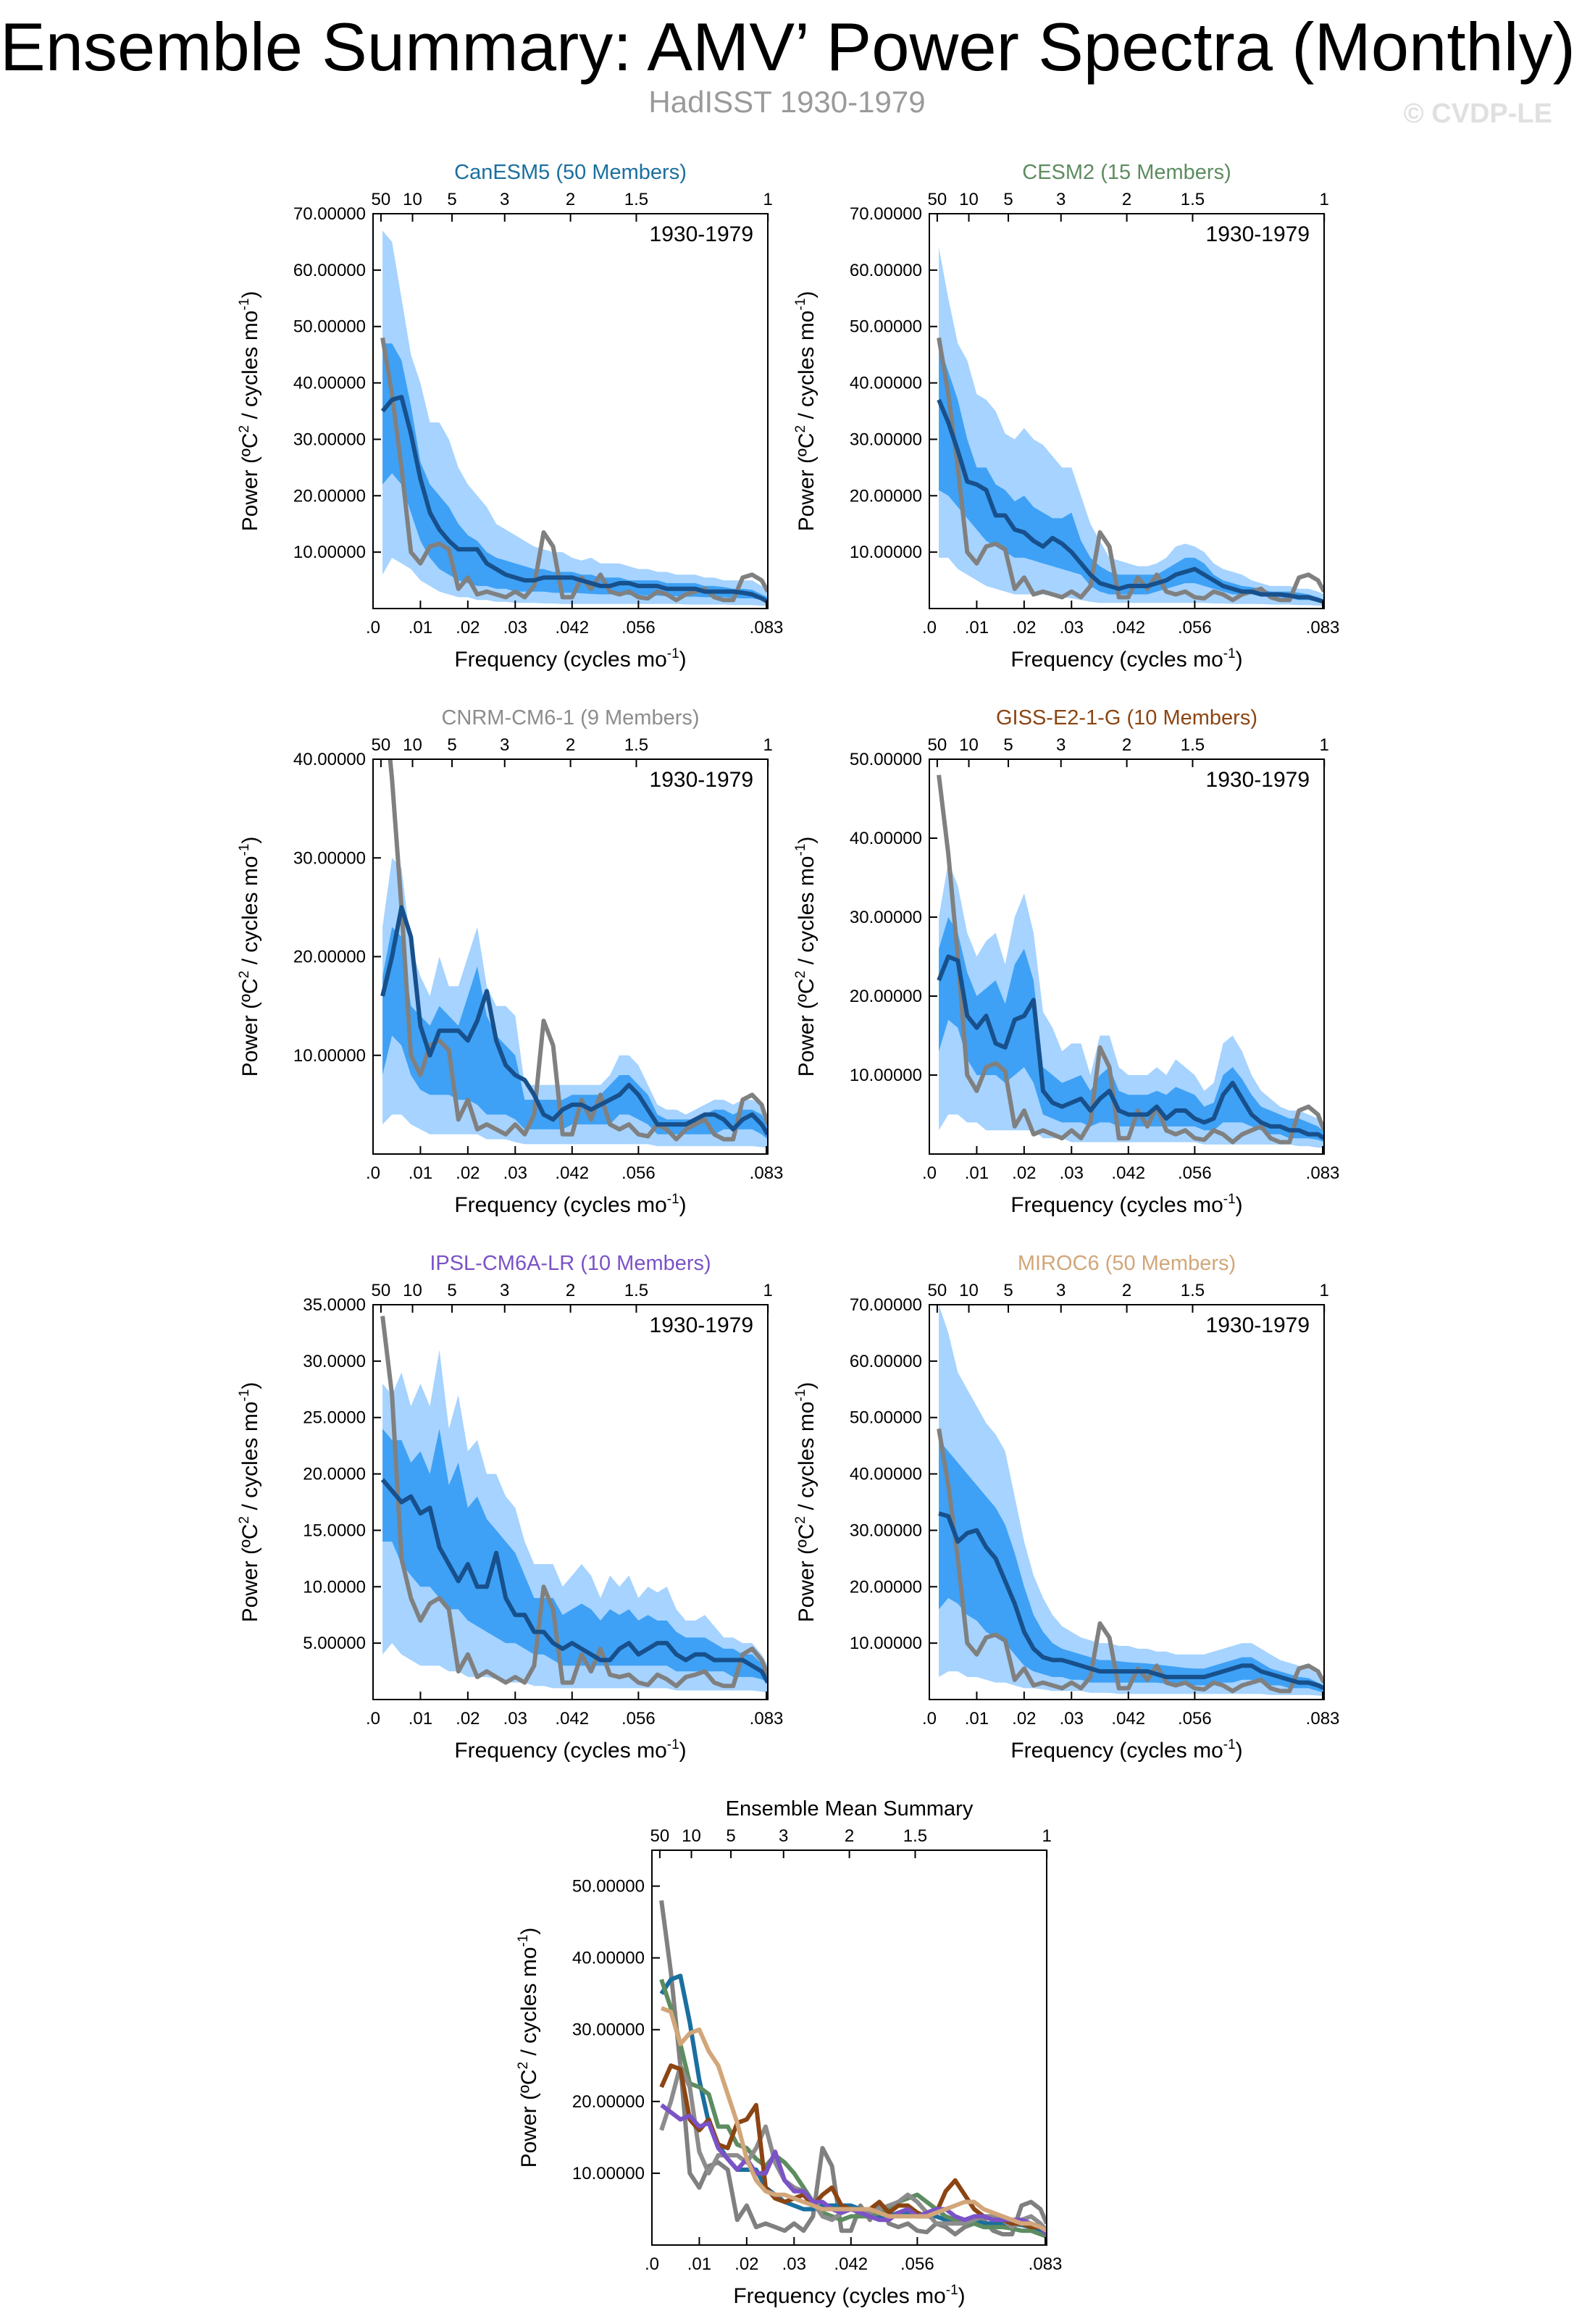 The height and width of the screenshot is (2324, 1574). Describe the element at coordinates (329, 270) in the screenshot. I see `y-tick-label: 60.00000` at that location.